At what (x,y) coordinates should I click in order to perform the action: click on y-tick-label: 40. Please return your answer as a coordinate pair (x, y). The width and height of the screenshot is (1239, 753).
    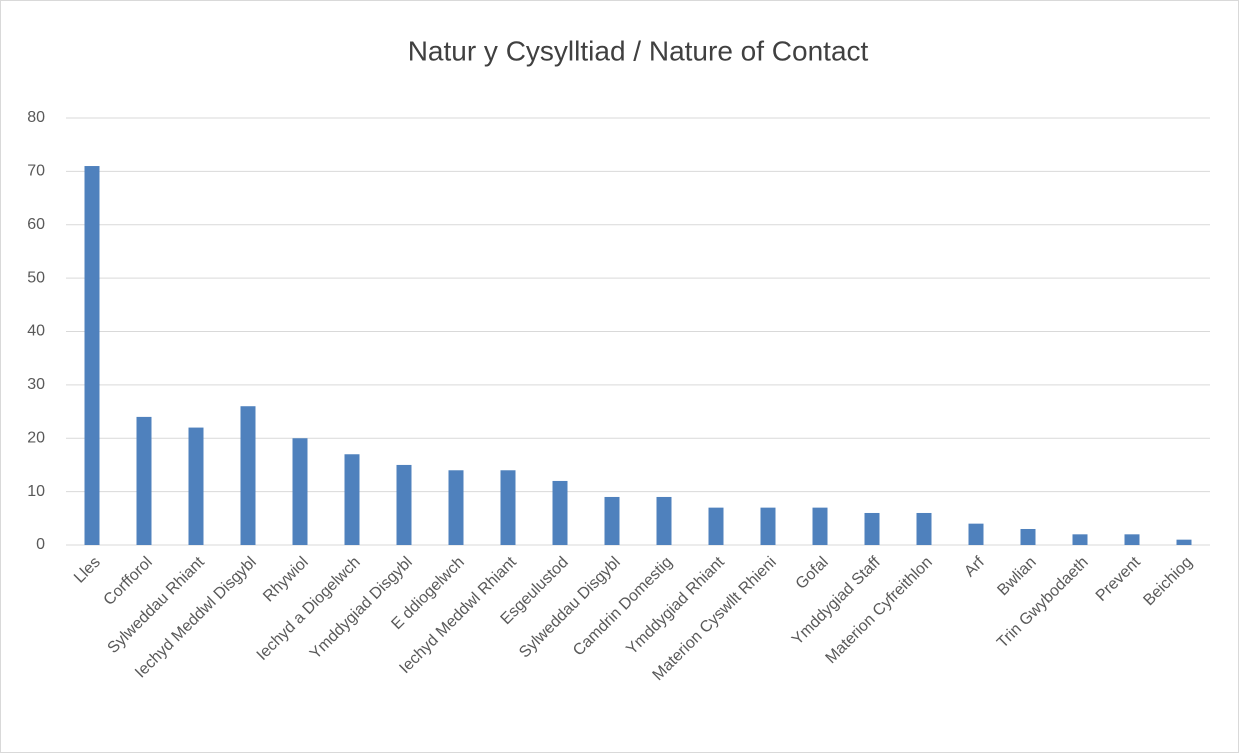
    Looking at the image, I should click on (36, 331).